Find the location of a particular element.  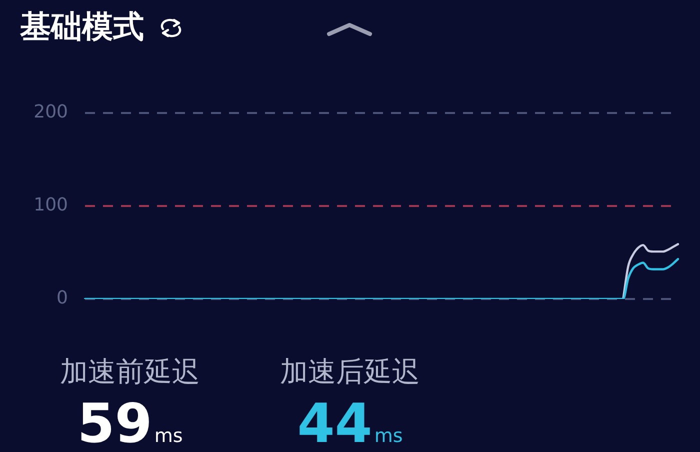

y-tick-label: 0 is located at coordinates (62, 298).